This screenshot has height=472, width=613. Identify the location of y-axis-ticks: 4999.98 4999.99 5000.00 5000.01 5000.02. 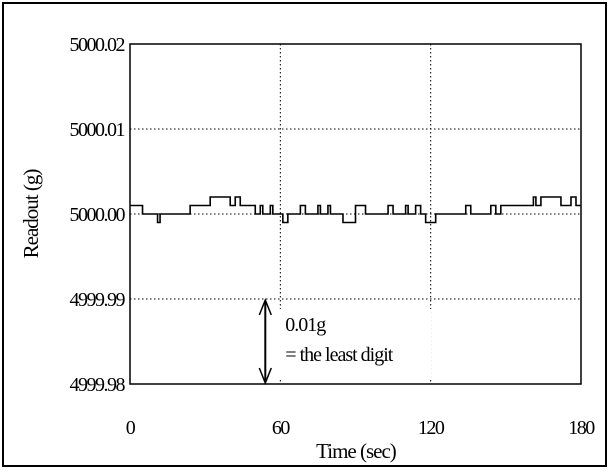
(99, 215).